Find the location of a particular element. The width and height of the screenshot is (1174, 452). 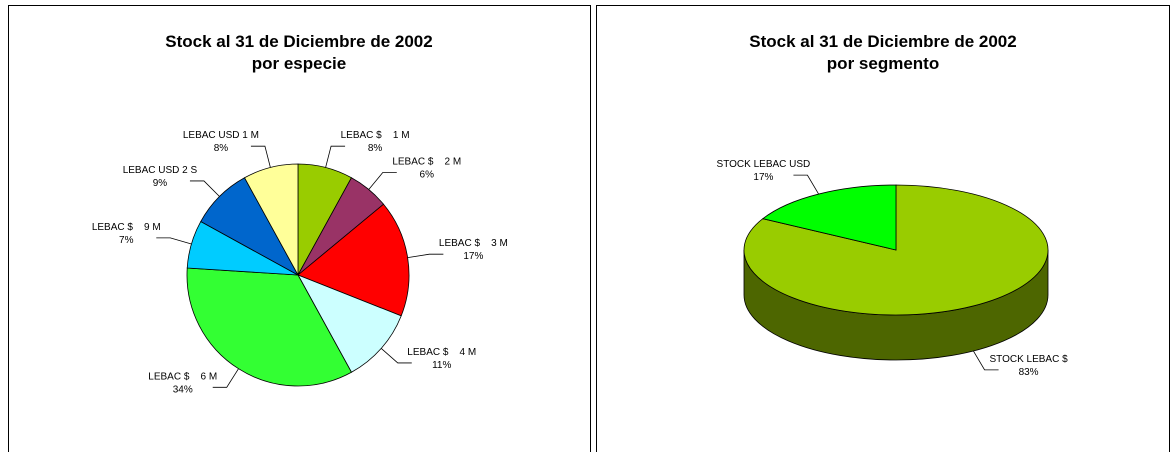

chart-subtitle: por especie is located at coordinates (299, 63).